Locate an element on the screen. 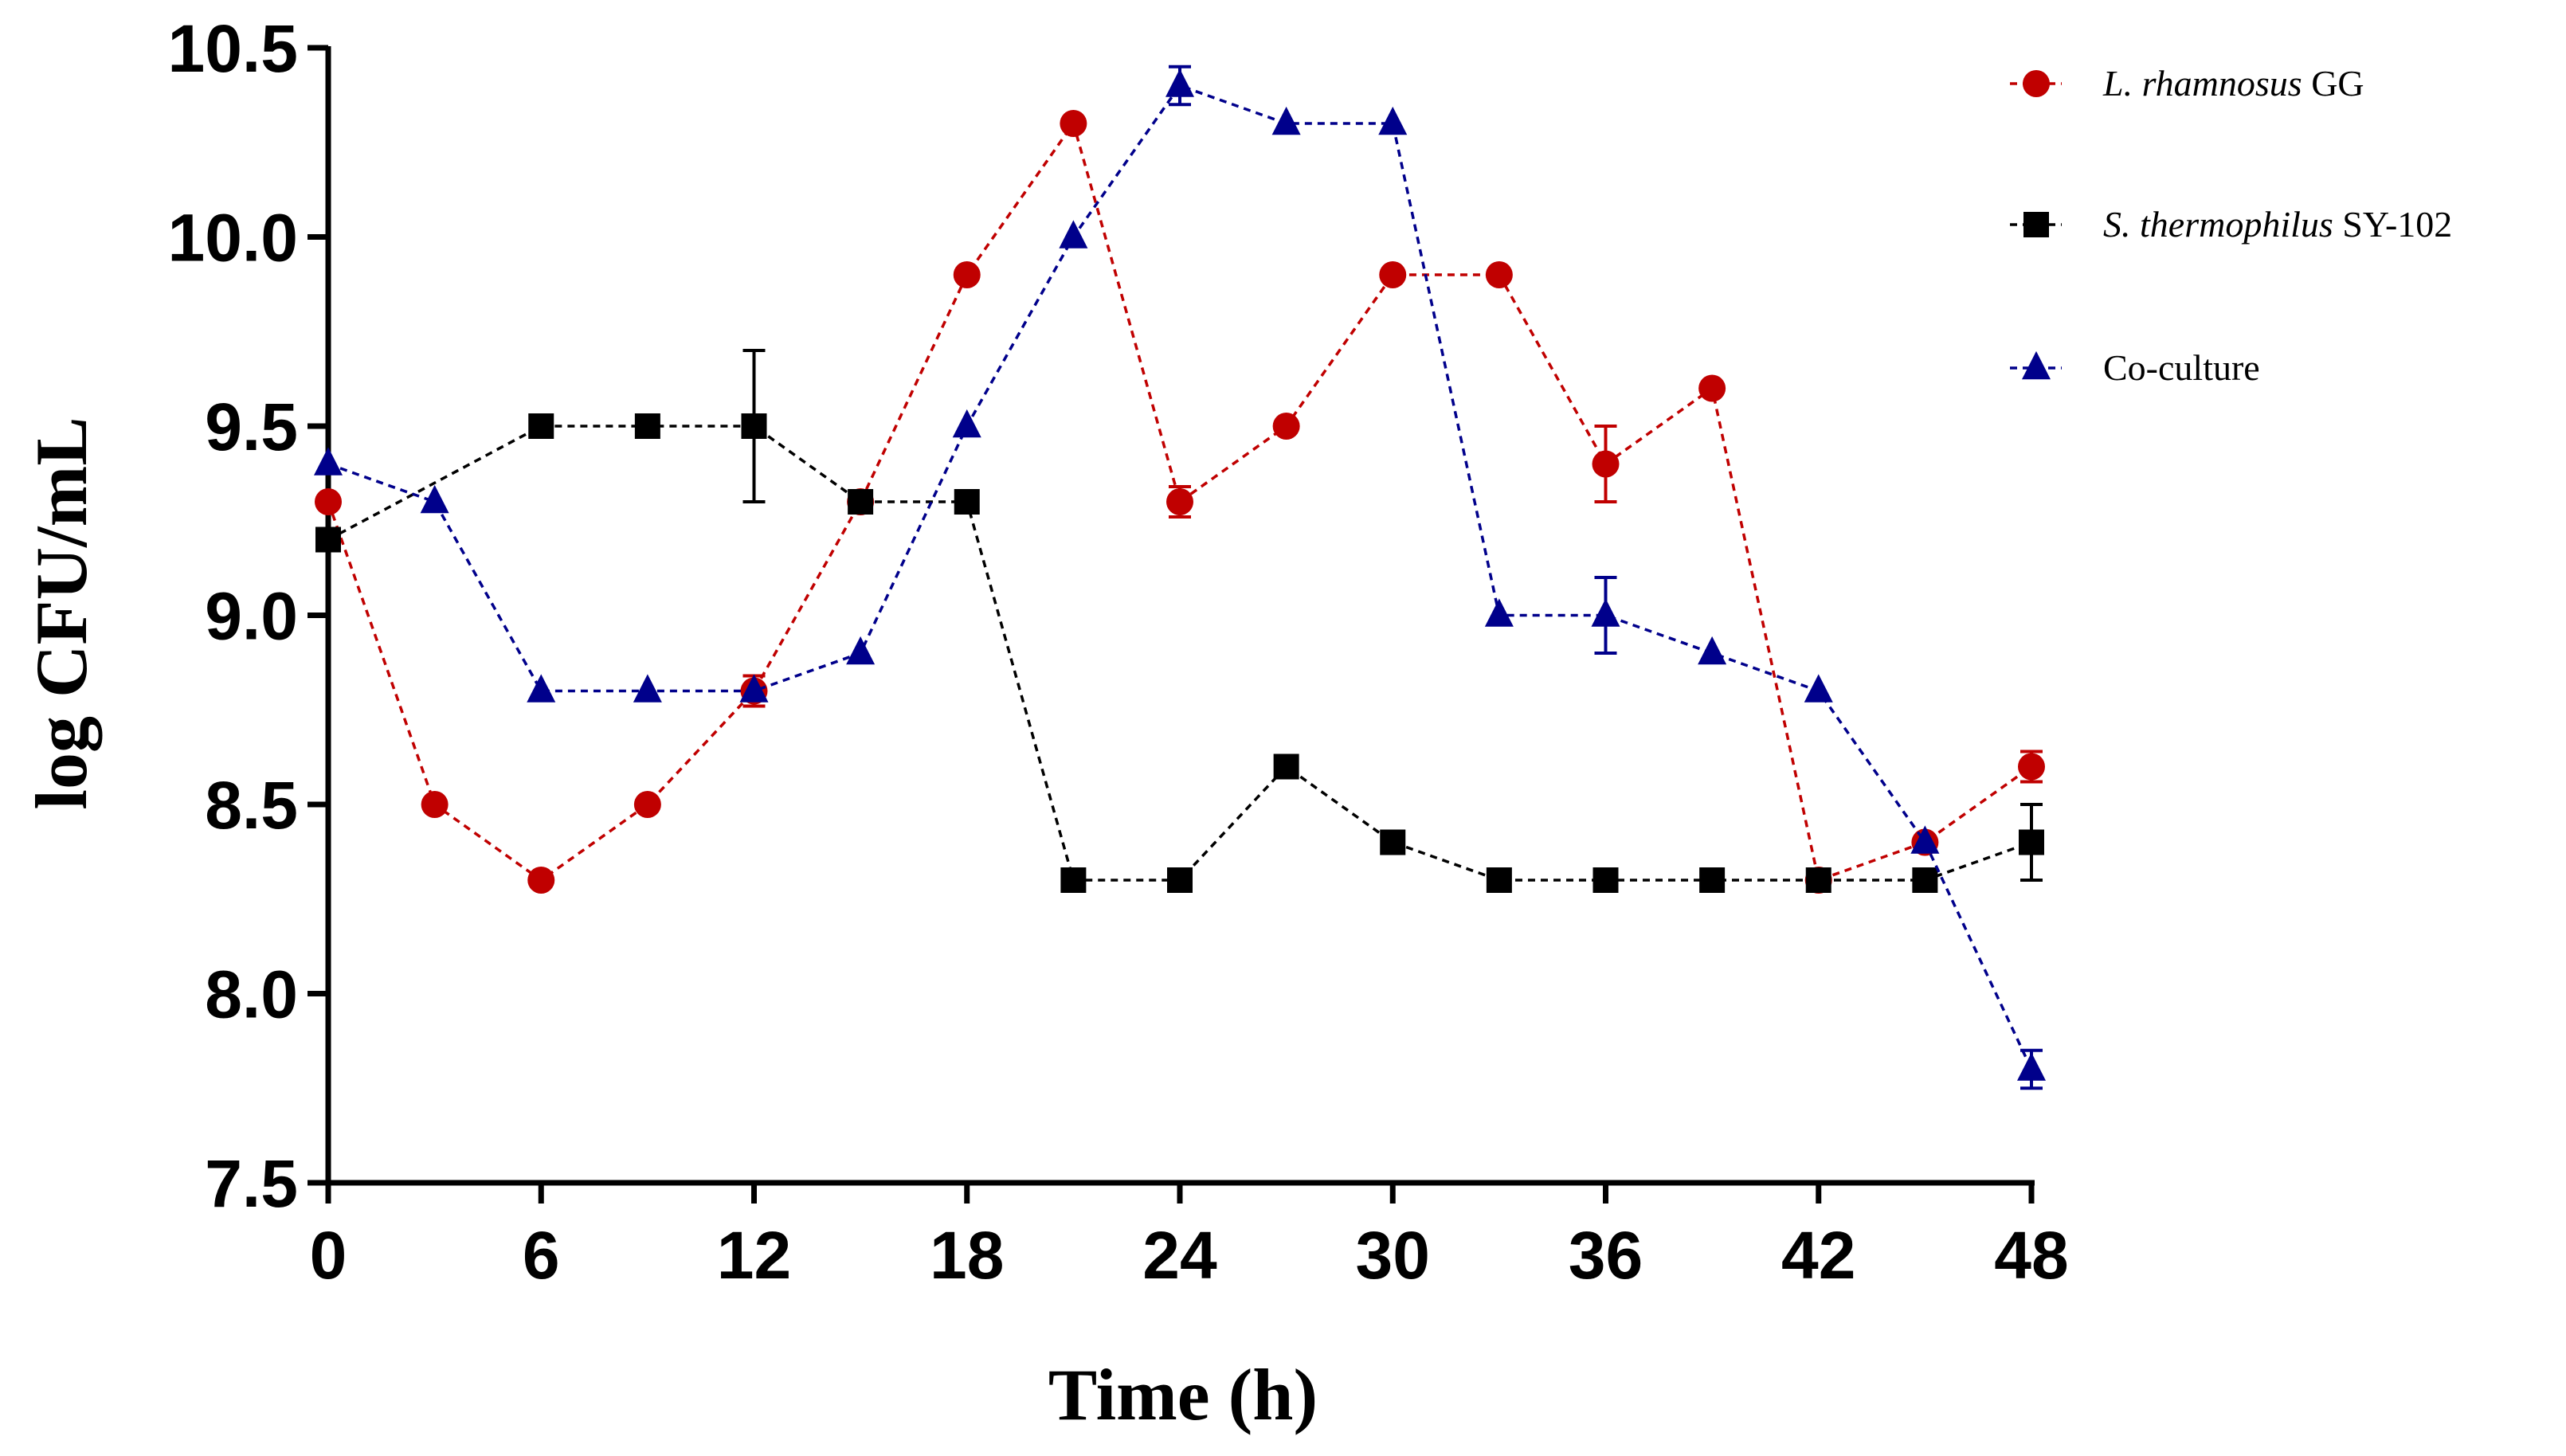  legend-label-text: Co-culture is located at coordinates (2181, 367).